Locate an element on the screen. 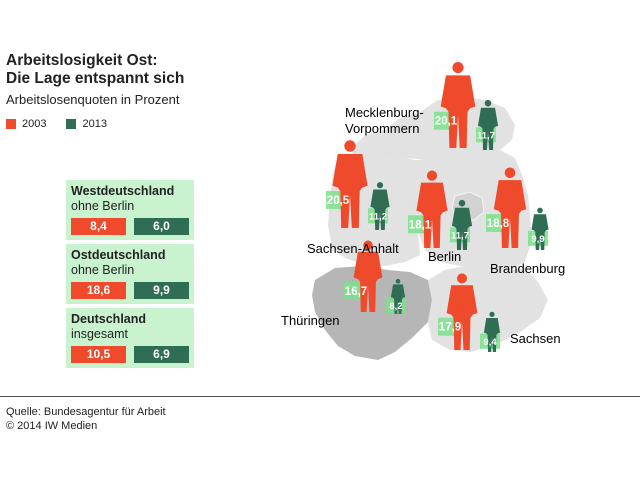 The width and height of the screenshot is (640, 487). figure-2003-mv-body is located at coordinates (458, 111).